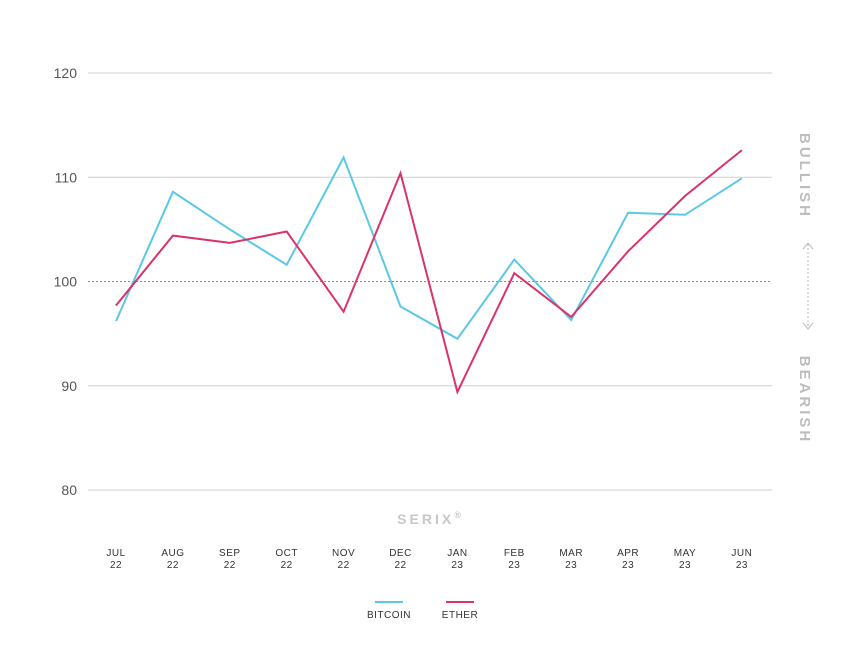 The width and height of the screenshot is (850, 659). I want to click on y-tick-label: 100, so click(66, 282).